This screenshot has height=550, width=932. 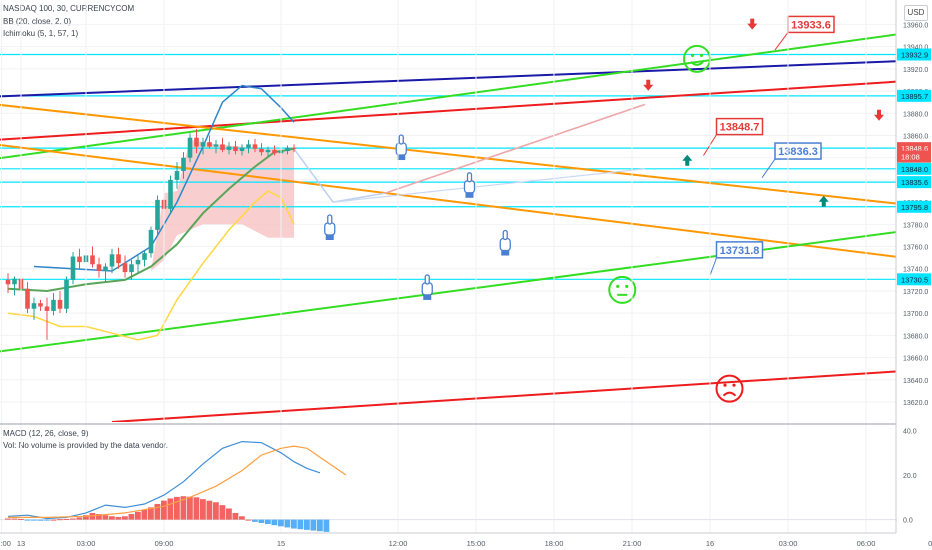 What do you see at coordinates (915, 225) in the screenshot?
I see `price-tick-label: 13780.0` at bounding box center [915, 225].